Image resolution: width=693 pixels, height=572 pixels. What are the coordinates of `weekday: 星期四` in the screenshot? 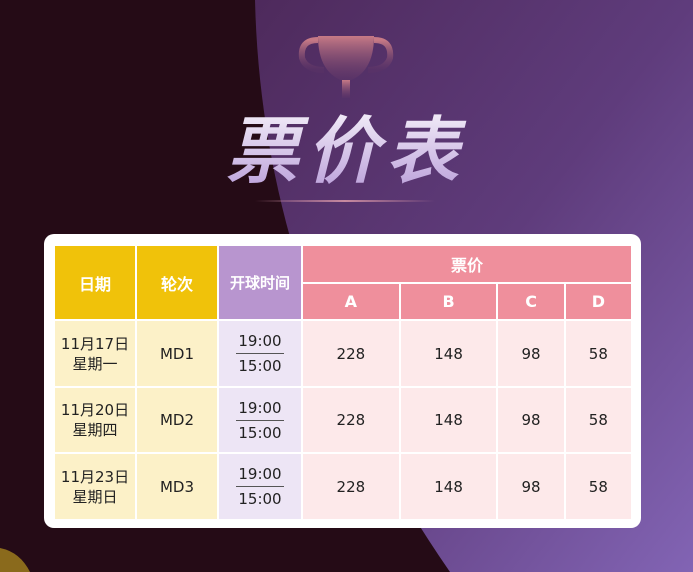 It's located at (95, 430).